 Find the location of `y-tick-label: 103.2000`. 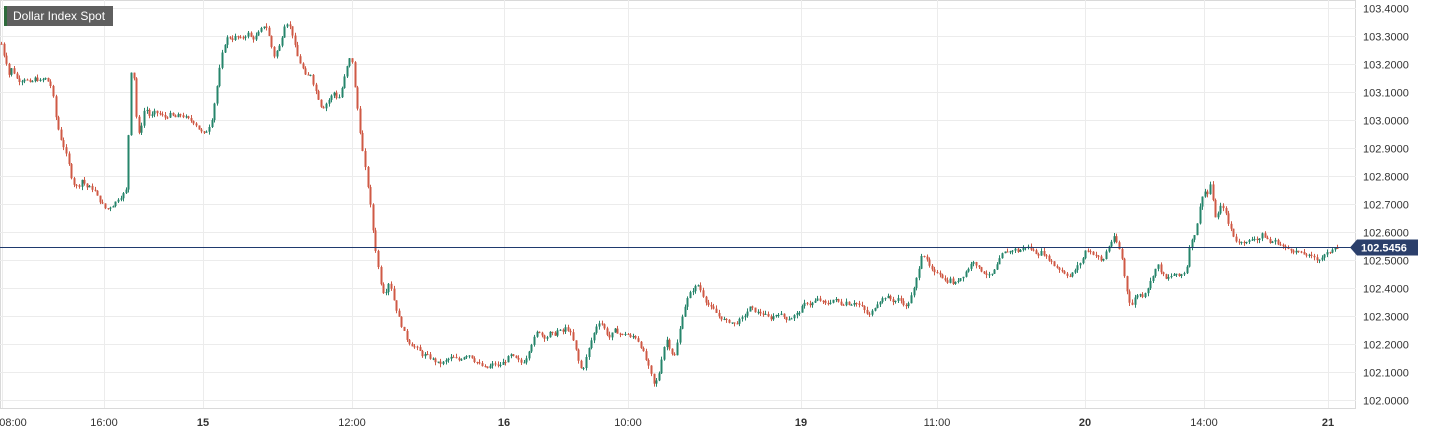

y-tick-label: 103.2000 is located at coordinates (1386, 66).